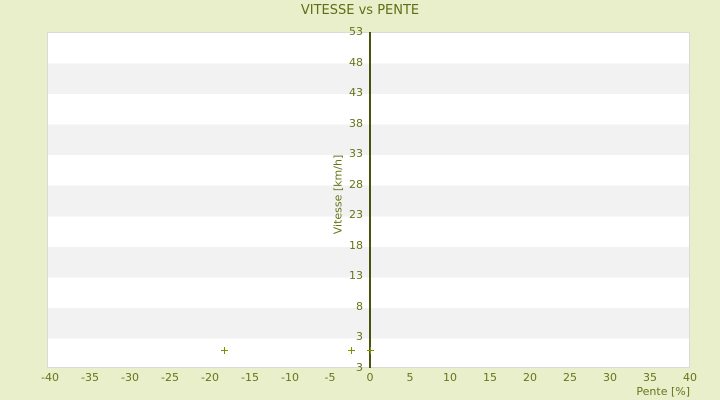  What do you see at coordinates (356, 245) in the screenshot?
I see `y-tick-label: 18` at bounding box center [356, 245].